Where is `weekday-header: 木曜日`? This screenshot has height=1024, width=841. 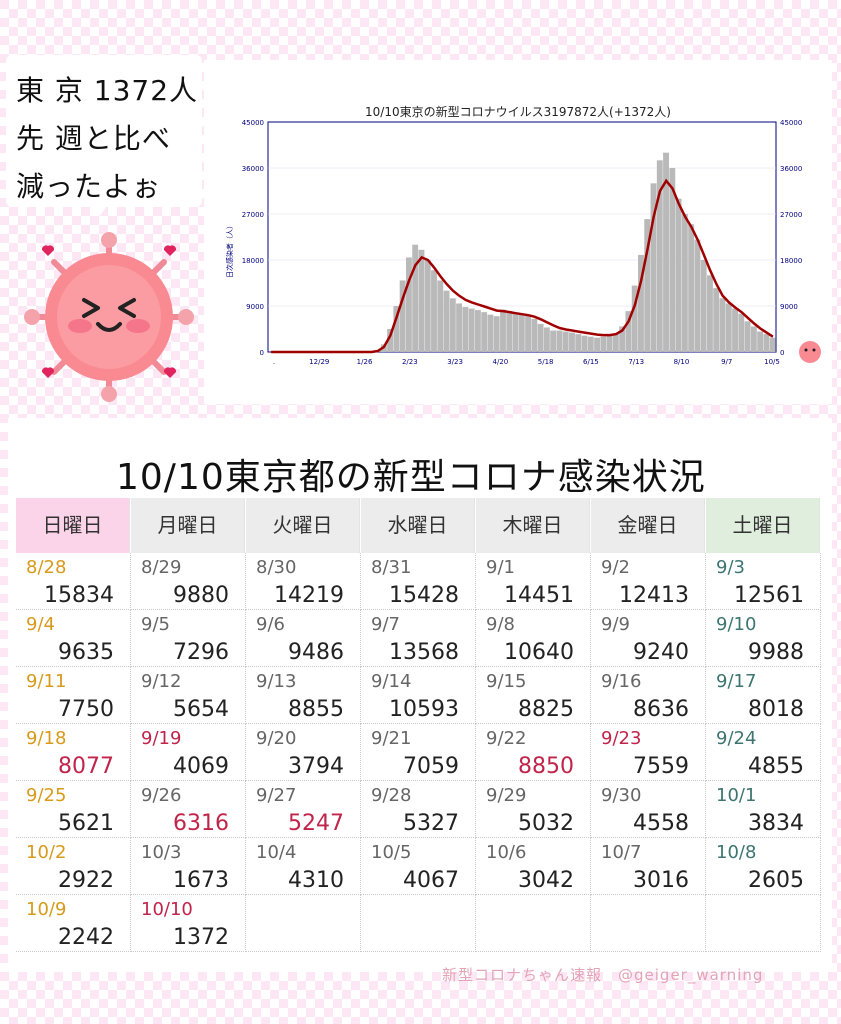
weekday-header: 木曜日 is located at coordinates (533, 525).